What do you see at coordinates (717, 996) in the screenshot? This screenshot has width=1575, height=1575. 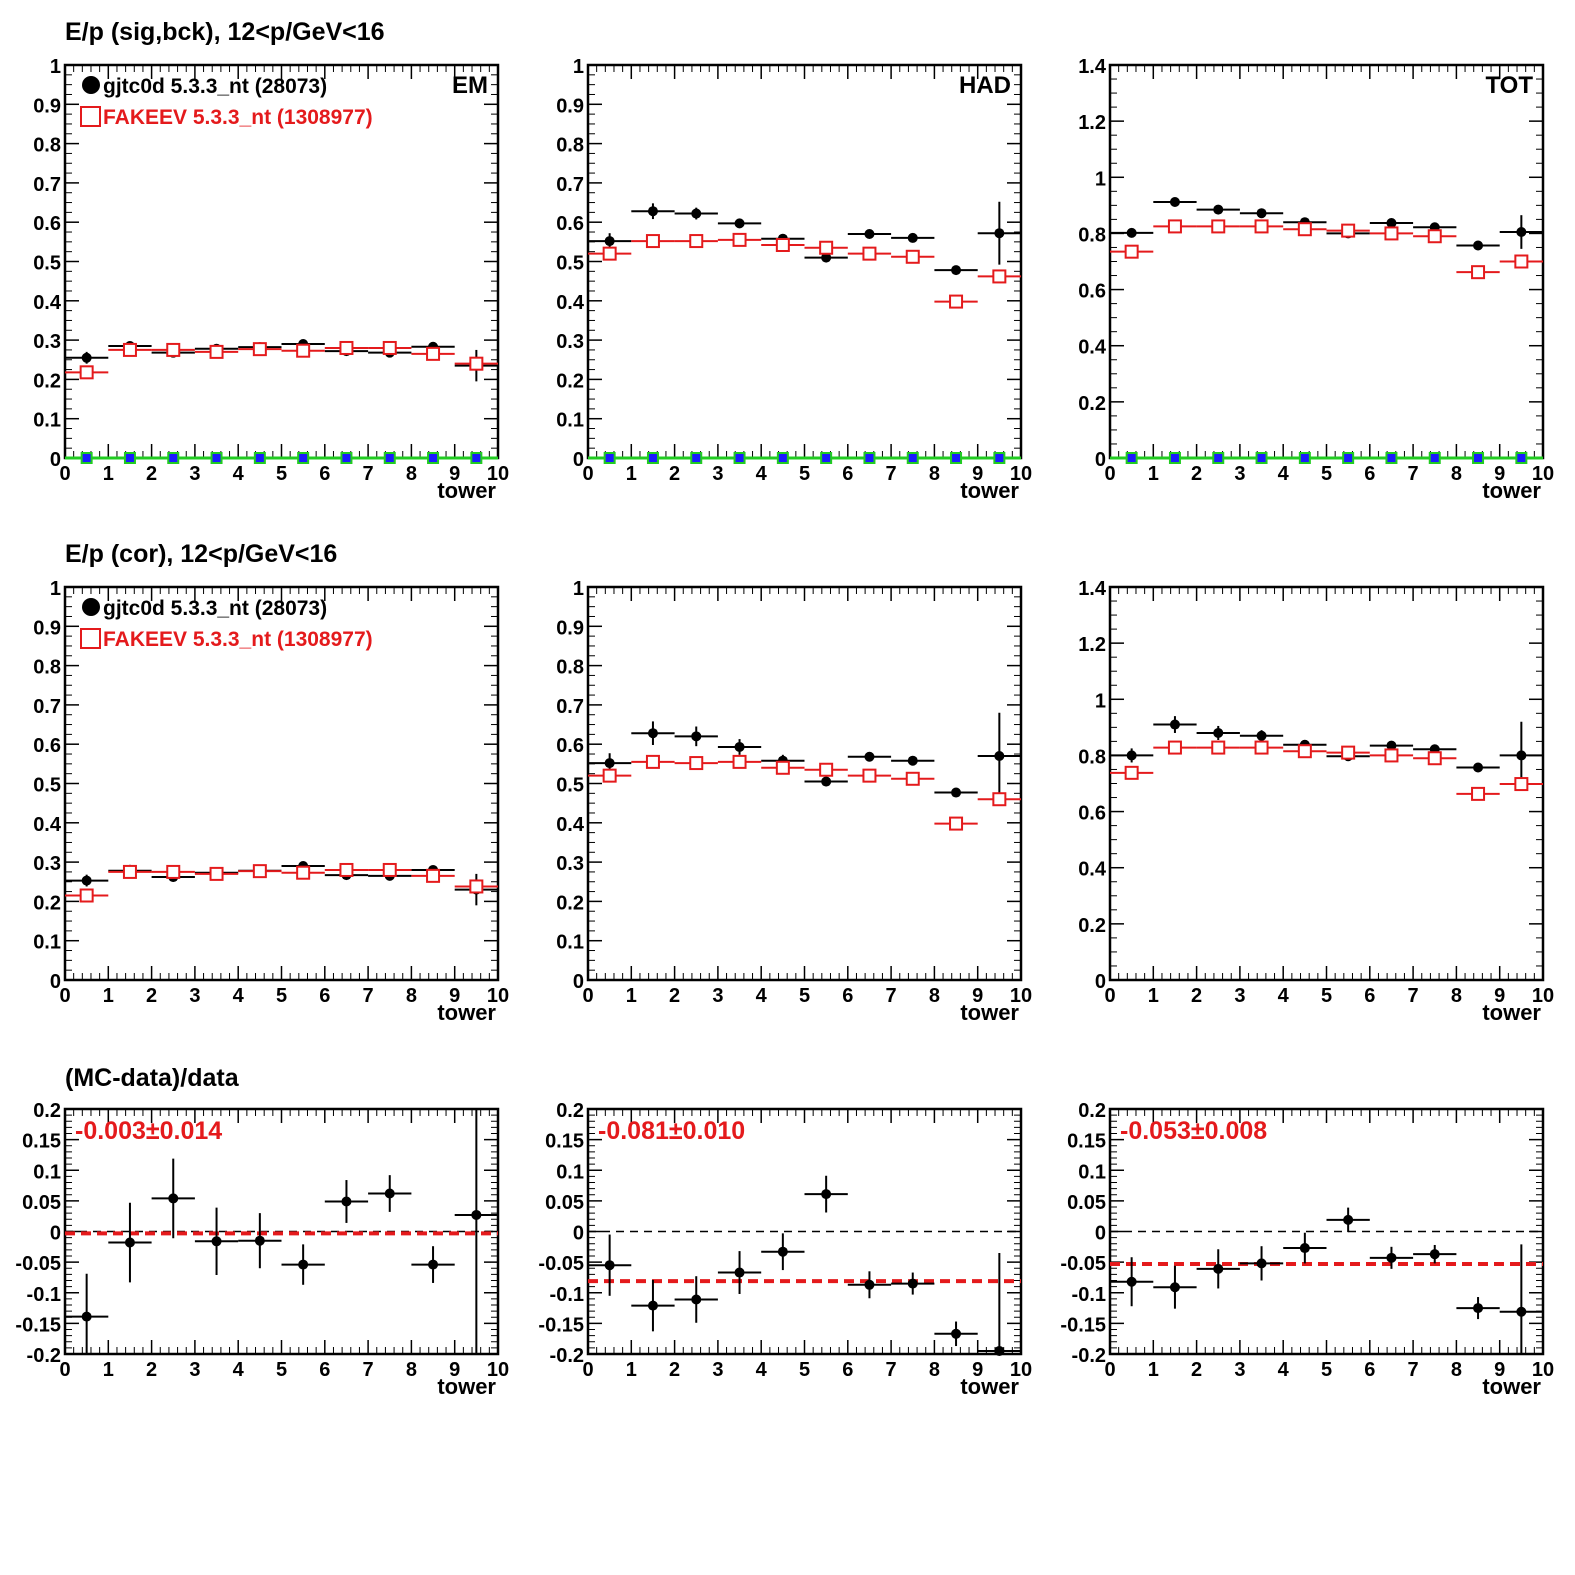 I see `x-tick-label: 3` at bounding box center [717, 996].